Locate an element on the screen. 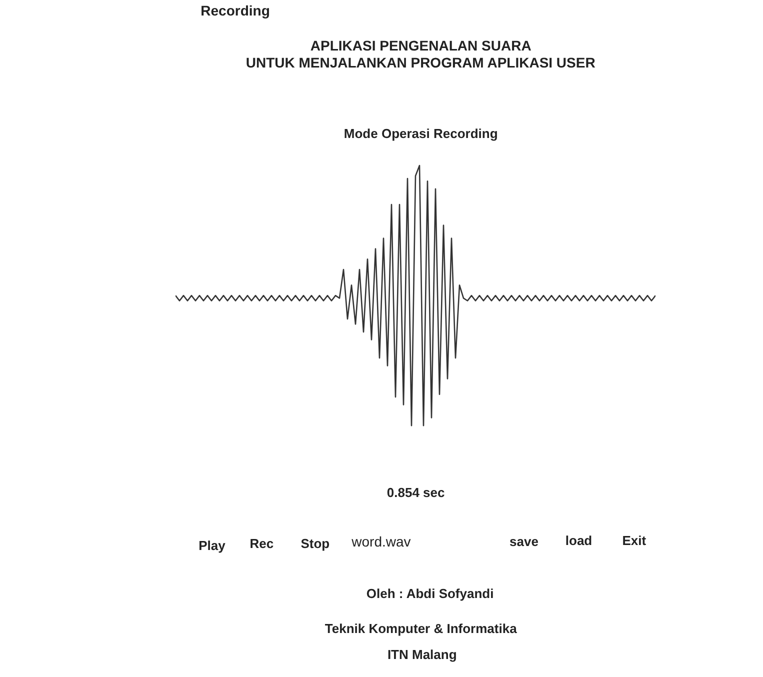 This screenshot has height=677, width=763. text: ITN Malang is located at coordinates (422, 654).